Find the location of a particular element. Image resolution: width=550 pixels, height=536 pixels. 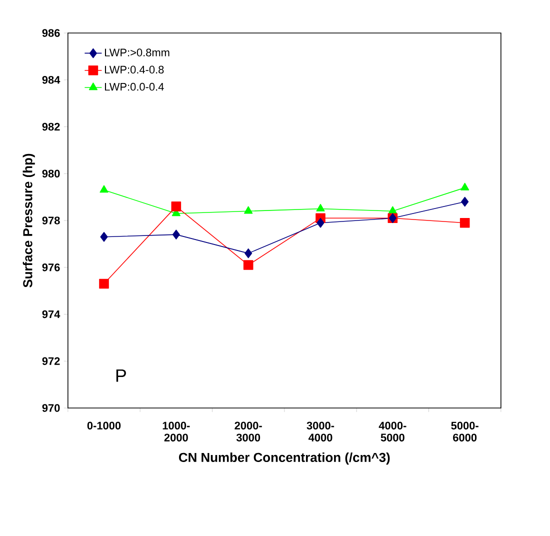

x-tick-label: 1000-2000 is located at coordinates (176, 432).